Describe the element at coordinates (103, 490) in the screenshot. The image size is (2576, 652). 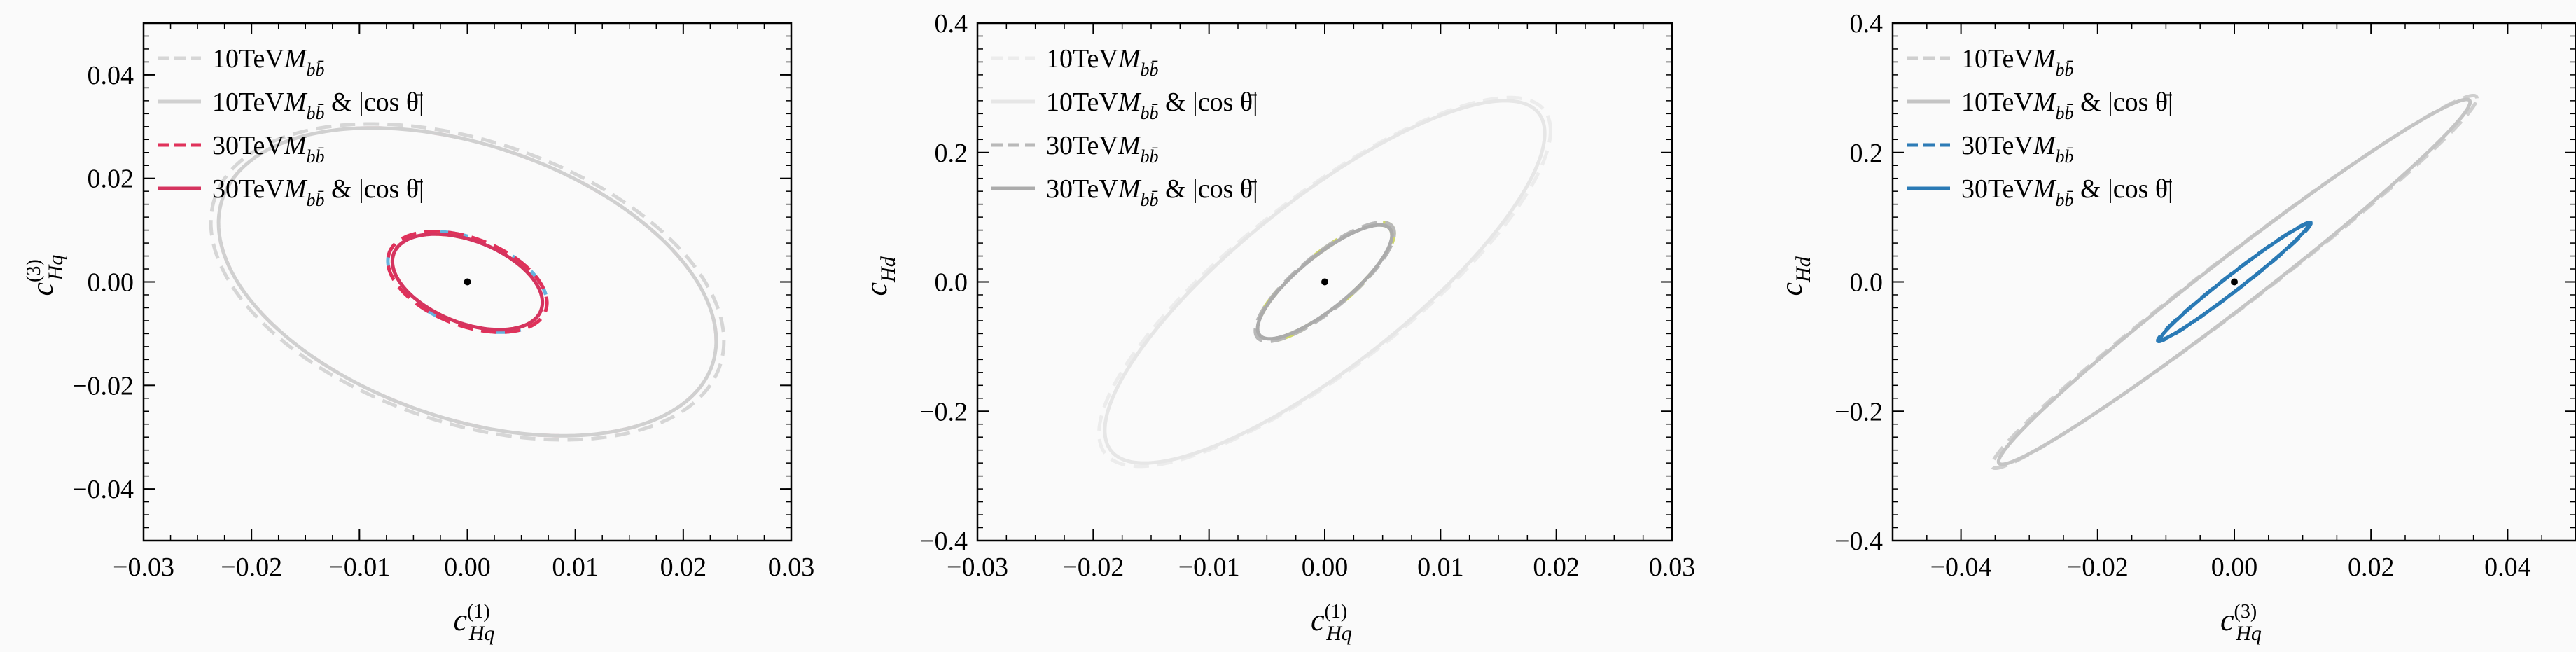
I see `y-tick-label: −0.04` at that location.